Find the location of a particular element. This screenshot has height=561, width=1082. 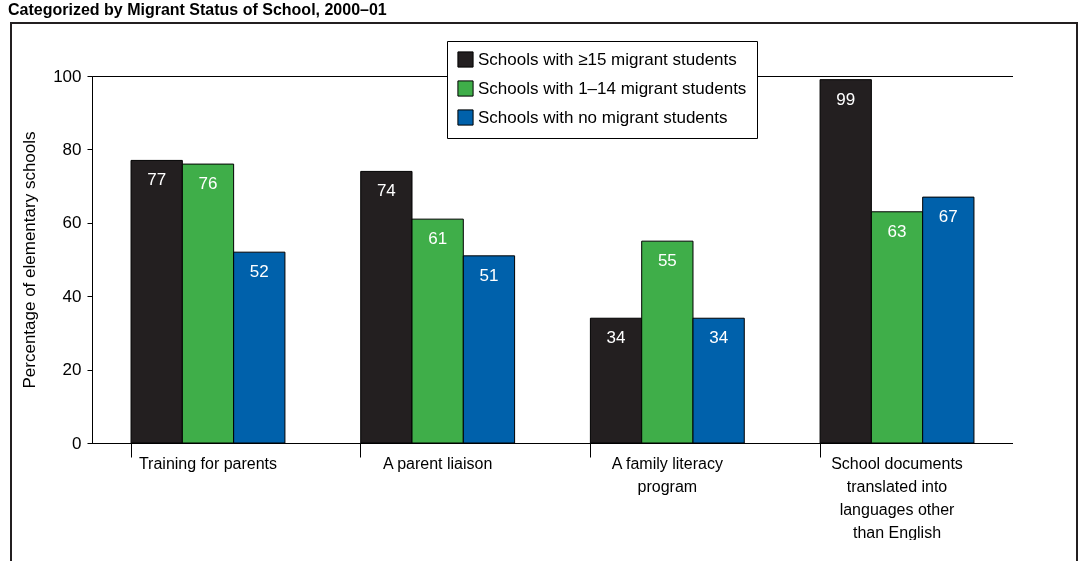

data-label: 55 is located at coordinates (667, 261).